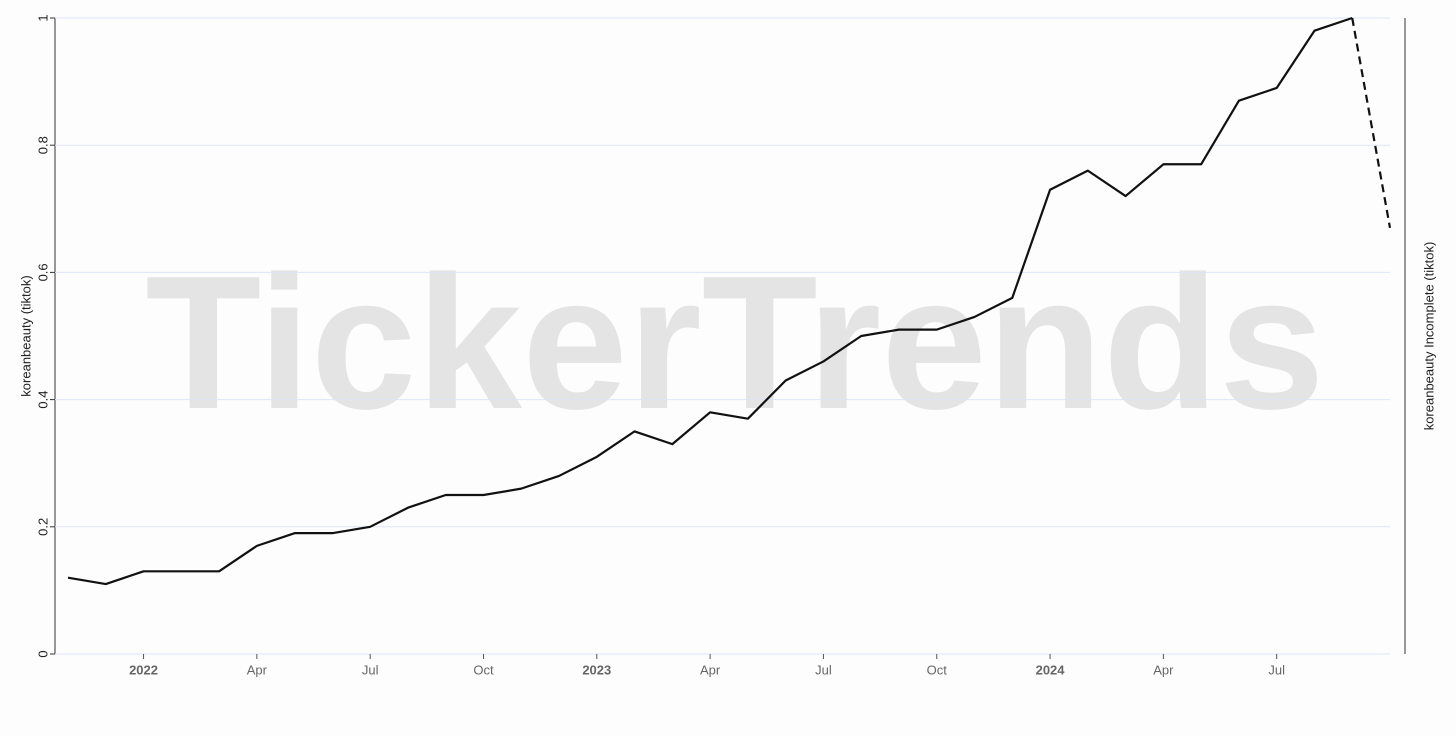  What do you see at coordinates (42, 145) in the screenshot?
I see `y-tick-label: 0.8` at bounding box center [42, 145].